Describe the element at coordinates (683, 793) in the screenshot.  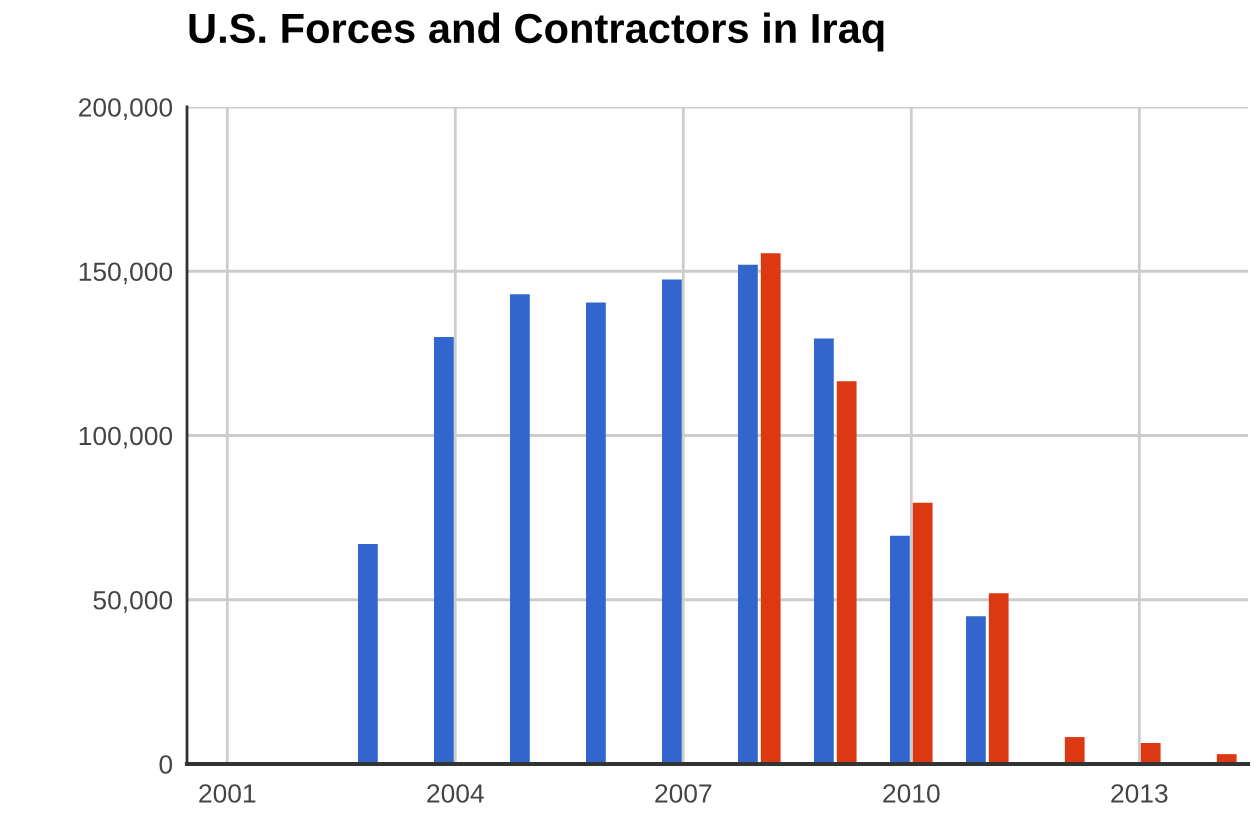
I see `x-tick-label: 2007` at that location.